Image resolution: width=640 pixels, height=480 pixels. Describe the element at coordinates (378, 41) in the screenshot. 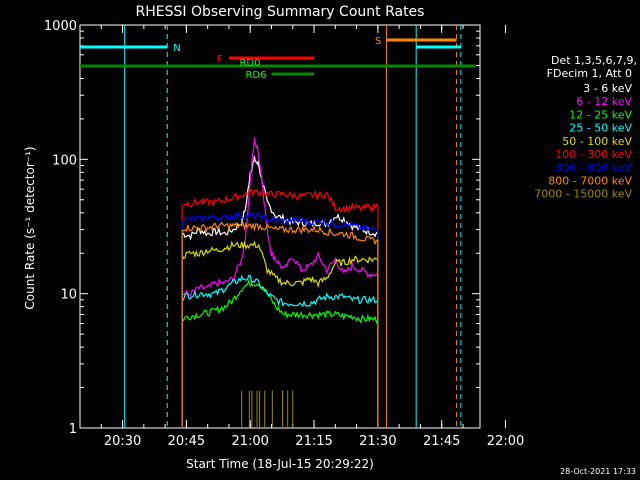

I see `flag-label: S` at that location.